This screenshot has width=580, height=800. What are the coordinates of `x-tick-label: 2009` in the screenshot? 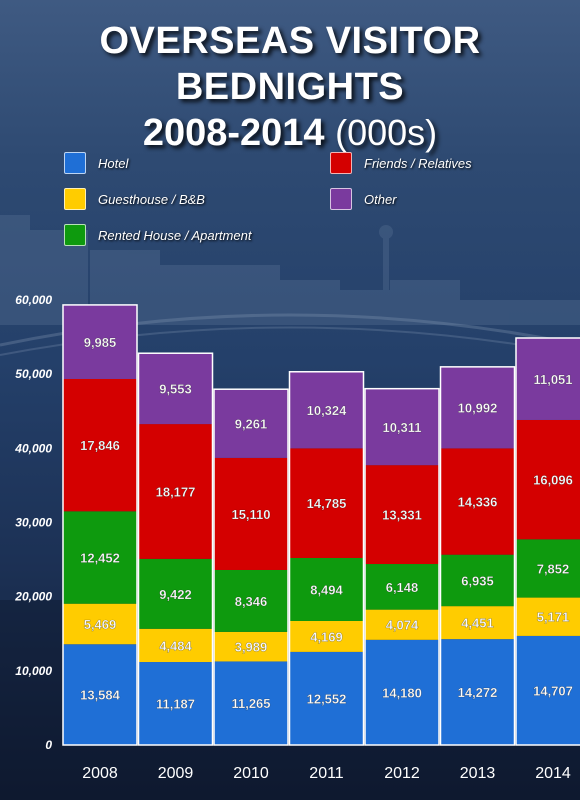 It's located at (176, 773).